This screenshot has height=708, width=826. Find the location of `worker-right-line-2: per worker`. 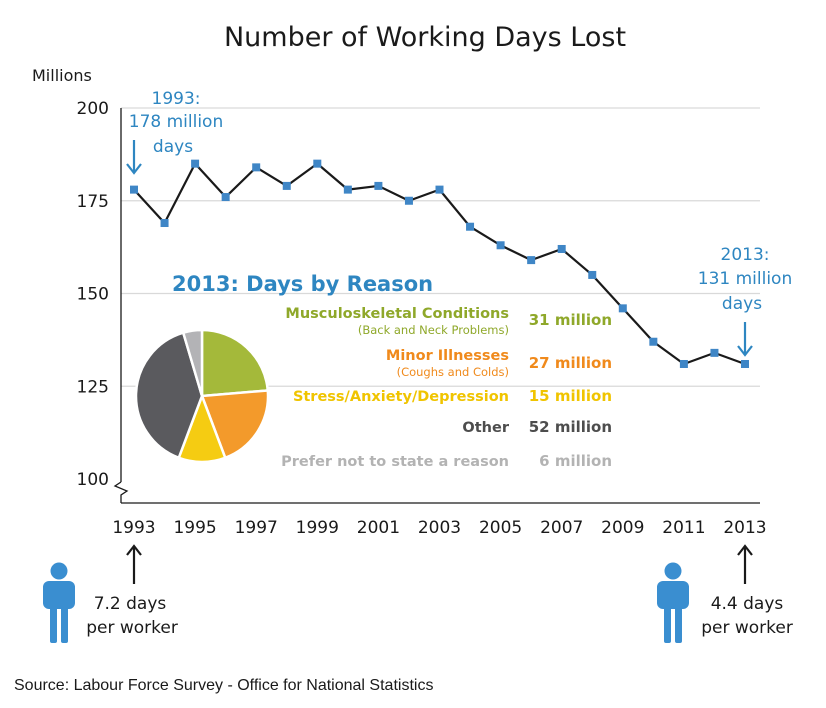

worker-right-line-2: per worker is located at coordinates (747, 628).